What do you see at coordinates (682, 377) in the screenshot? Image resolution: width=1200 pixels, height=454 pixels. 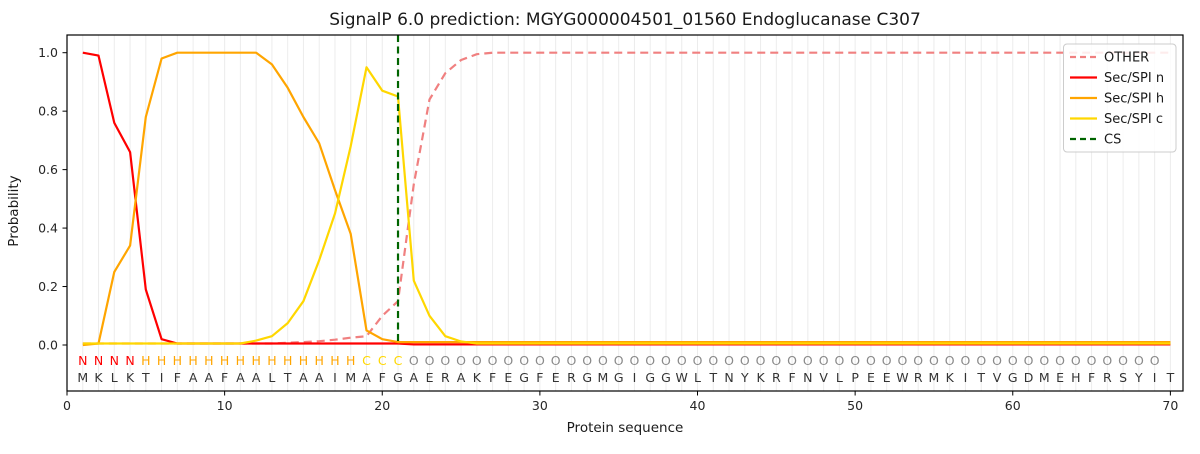 I see `sequence-letter: W` at bounding box center [682, 377].